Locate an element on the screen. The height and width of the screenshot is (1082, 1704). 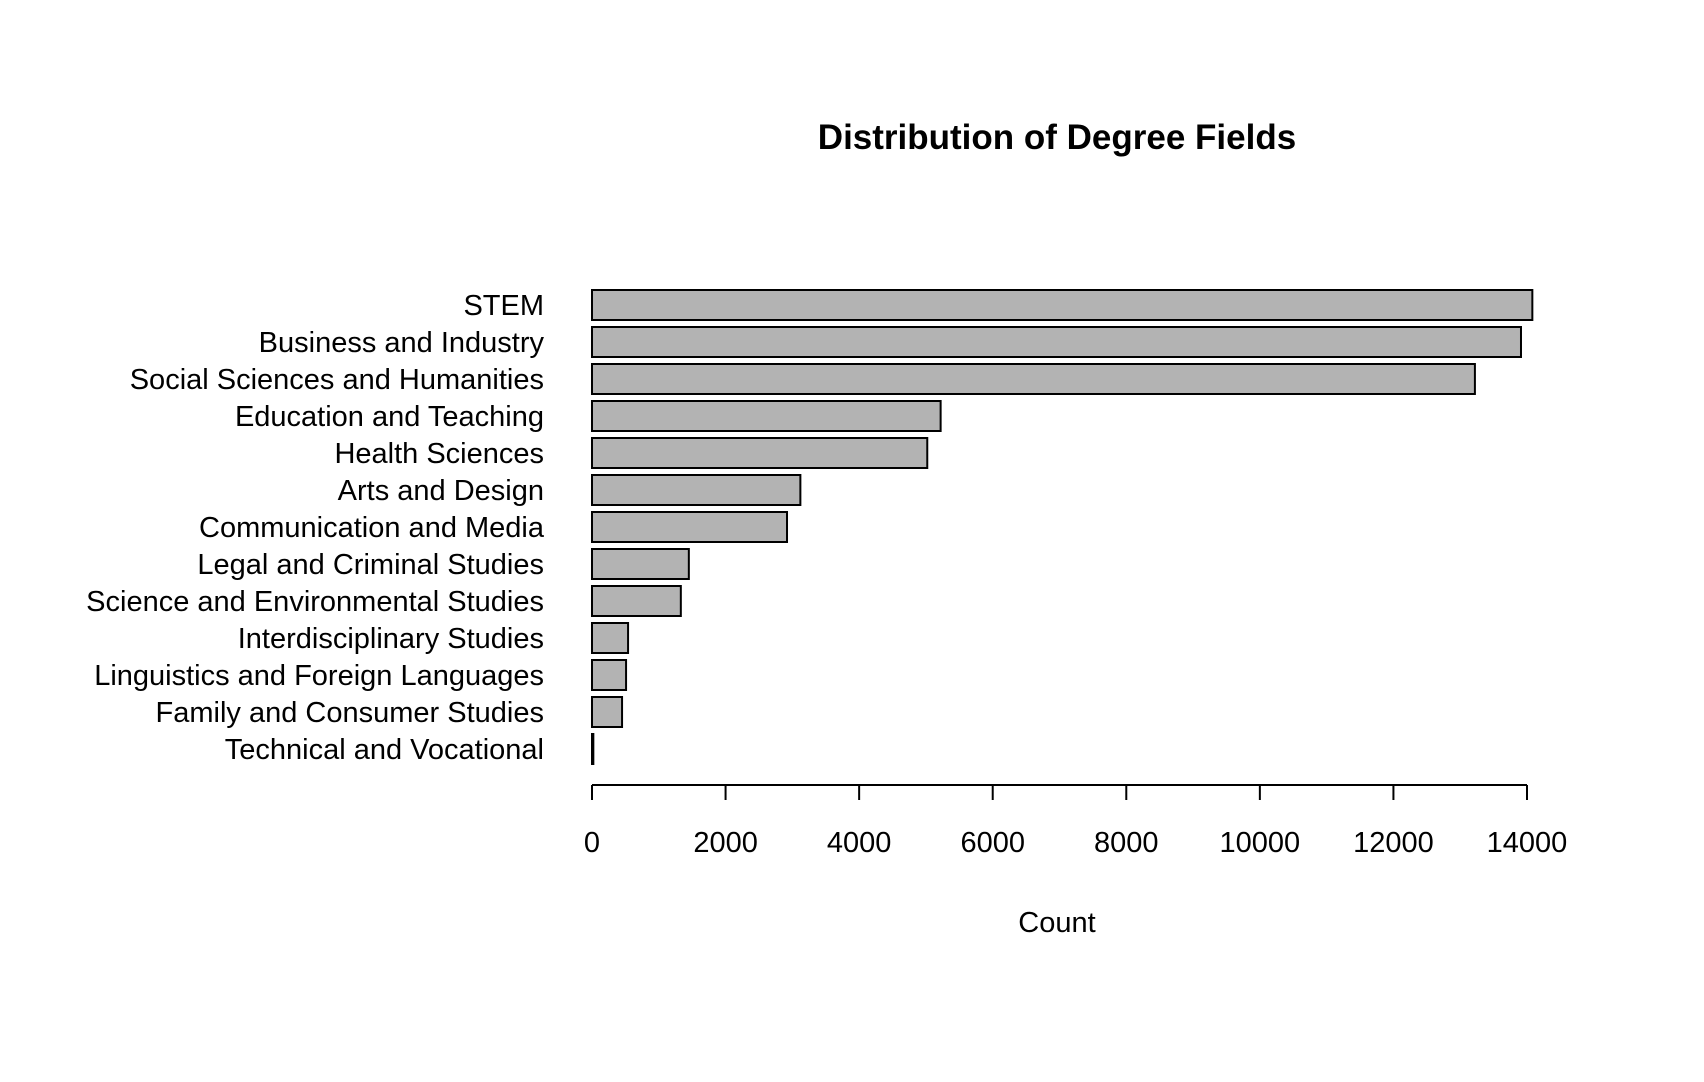
category-label: Health Sciences is located at coordinates (439, 454).